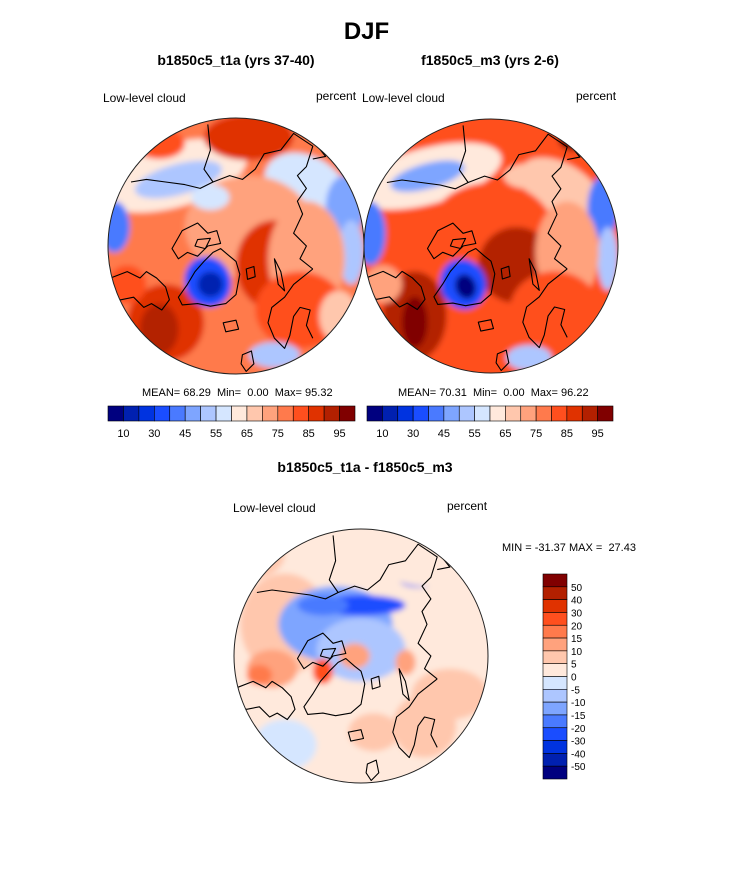 The width and height of the screenshot is (733, 882). I want to click on panel-2-stats: MEAN= 70.31 Min= 0.00 Max= 96.22, so click(493, 393).